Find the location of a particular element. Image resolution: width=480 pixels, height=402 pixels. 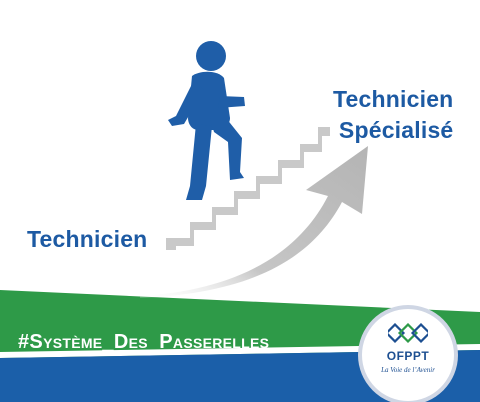

start-level-label: Technicien is located at coordinates (87, 239).